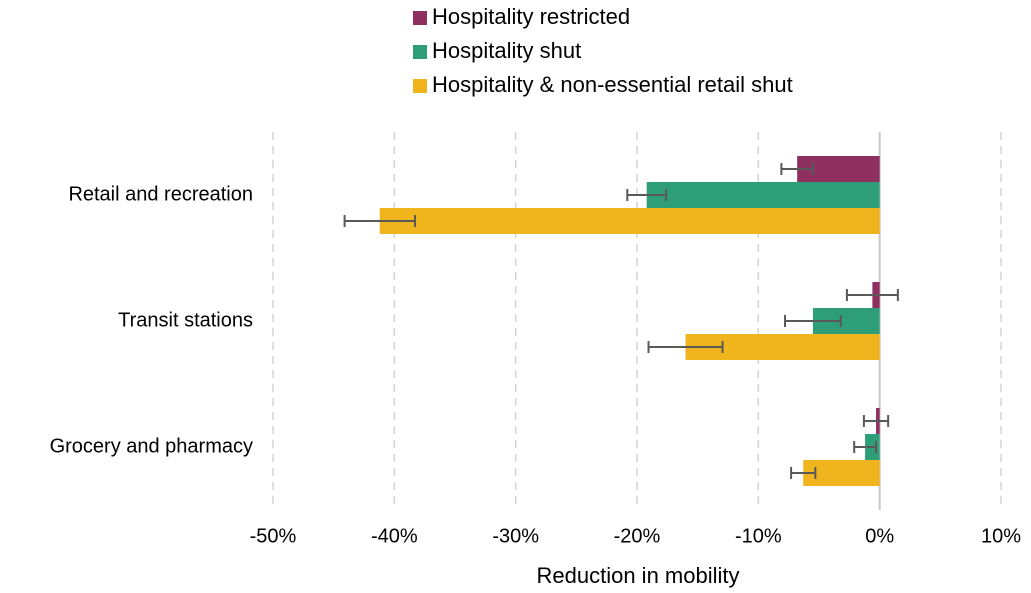 This screenshot has width=1031, height=593. Describe the element at coordinates (273, 536) in the screenshot. I see `x-tick-label: -50%` at that location.